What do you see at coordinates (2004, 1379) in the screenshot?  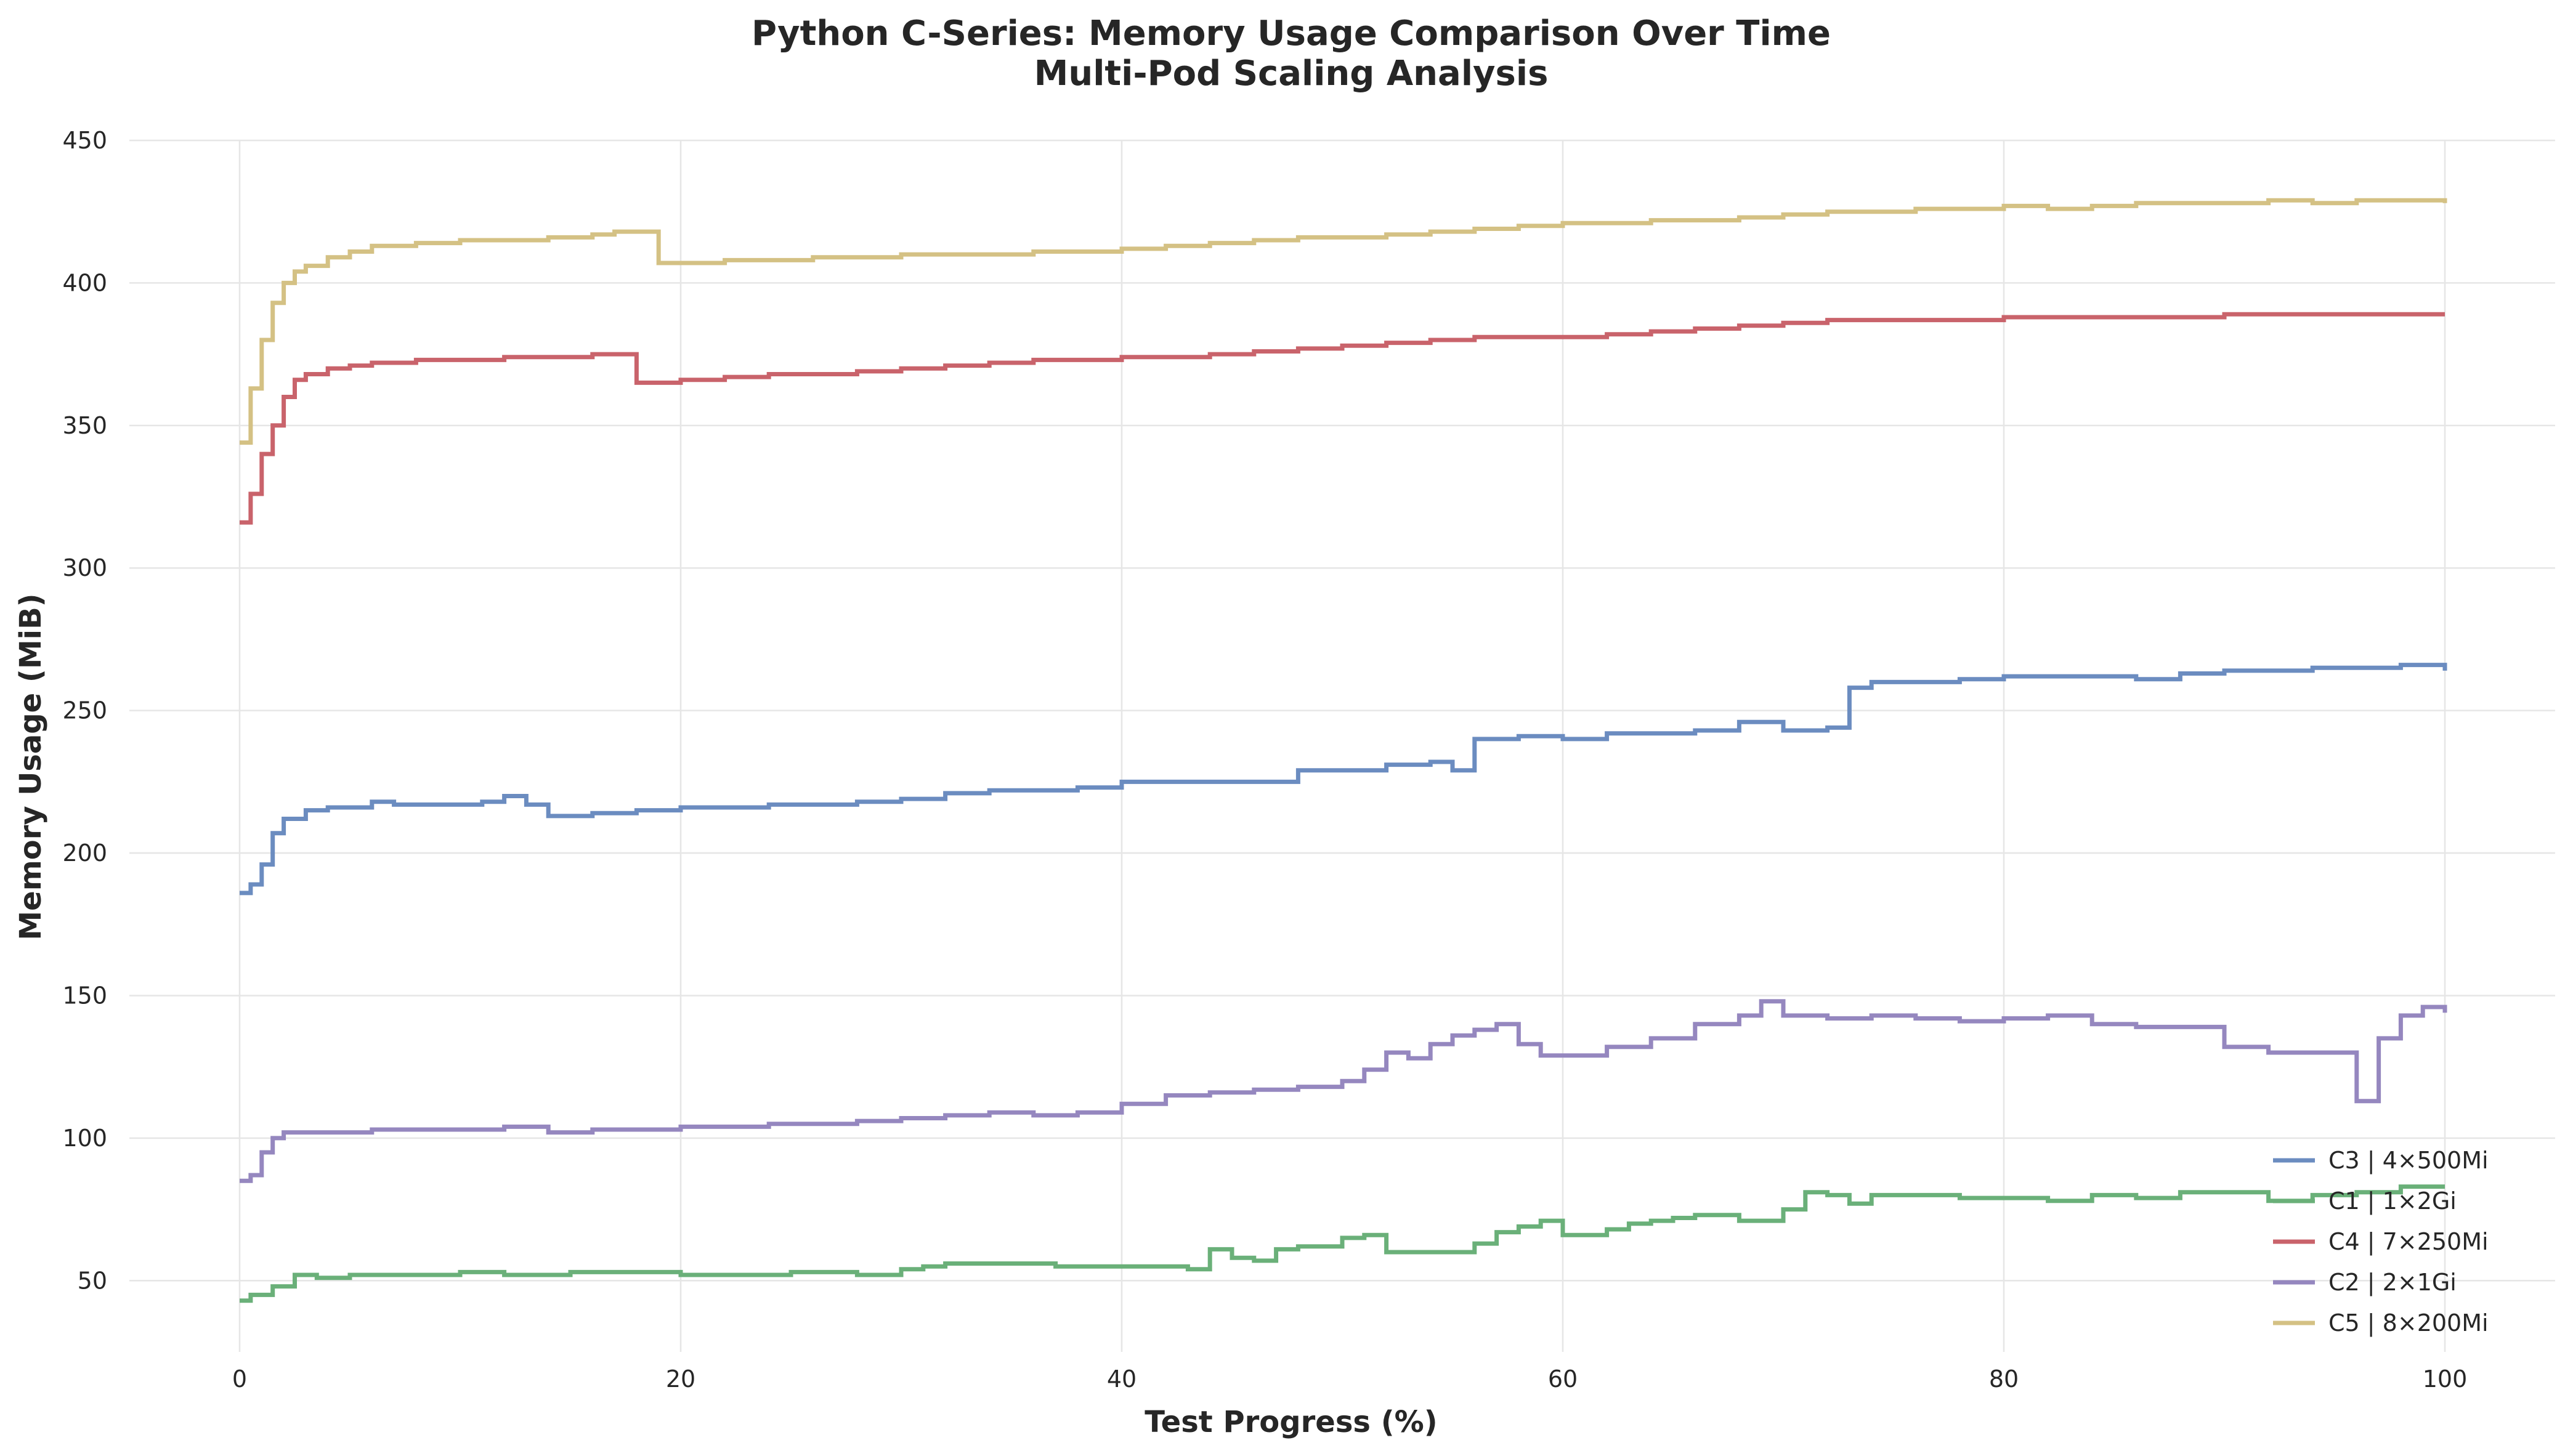 I see `x-tick-label: 80` at bounding box center [2004, 1379].